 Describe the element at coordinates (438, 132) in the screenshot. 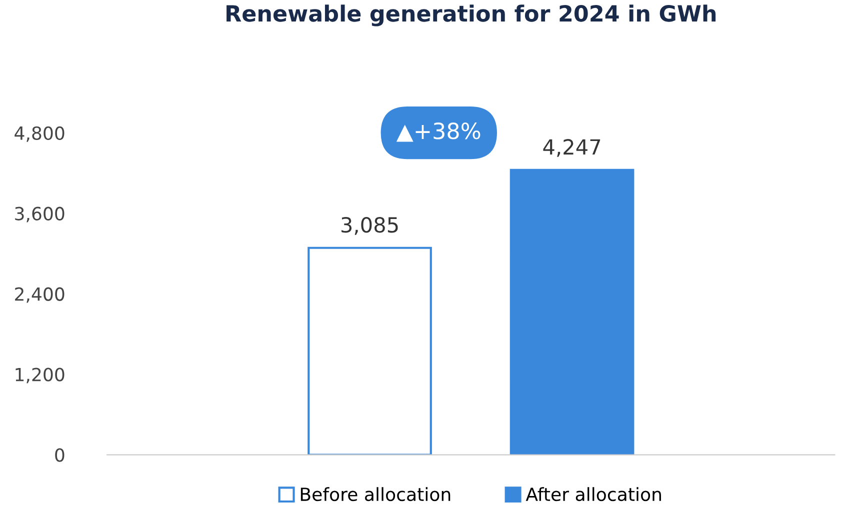

I see `annotation: ▲+38%` at that location.